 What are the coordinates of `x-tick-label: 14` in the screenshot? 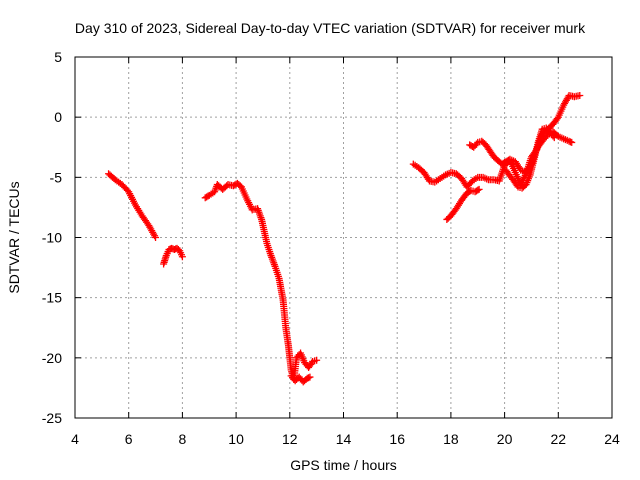 It's located at (344, 439).